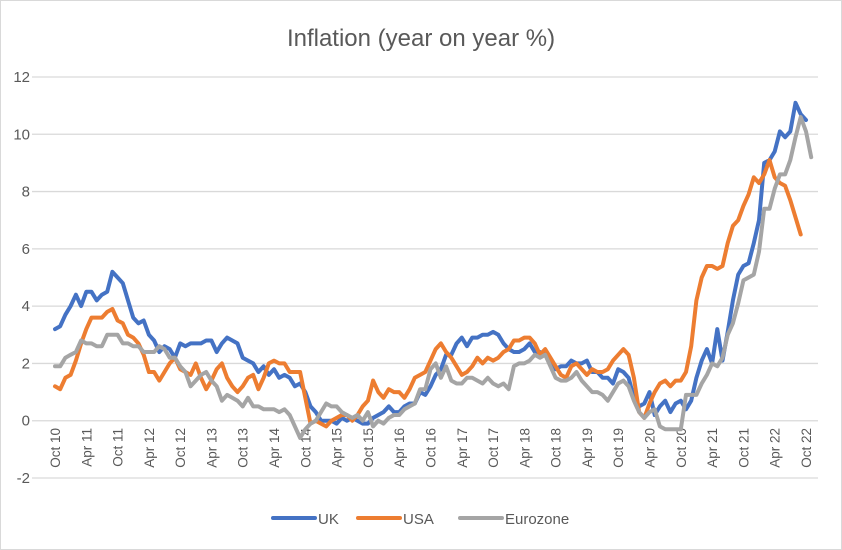 This screenshot has height=550, width=842. I want to click on x-tick-label: Oct 15, so click(368, 448).